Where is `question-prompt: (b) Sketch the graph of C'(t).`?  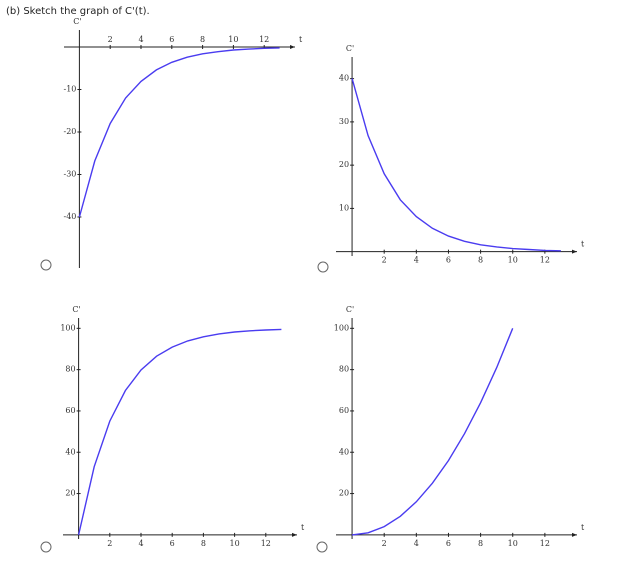
question-prompt: (b) Sketch the graph of C'(t). is located at coordinates (78, 11).